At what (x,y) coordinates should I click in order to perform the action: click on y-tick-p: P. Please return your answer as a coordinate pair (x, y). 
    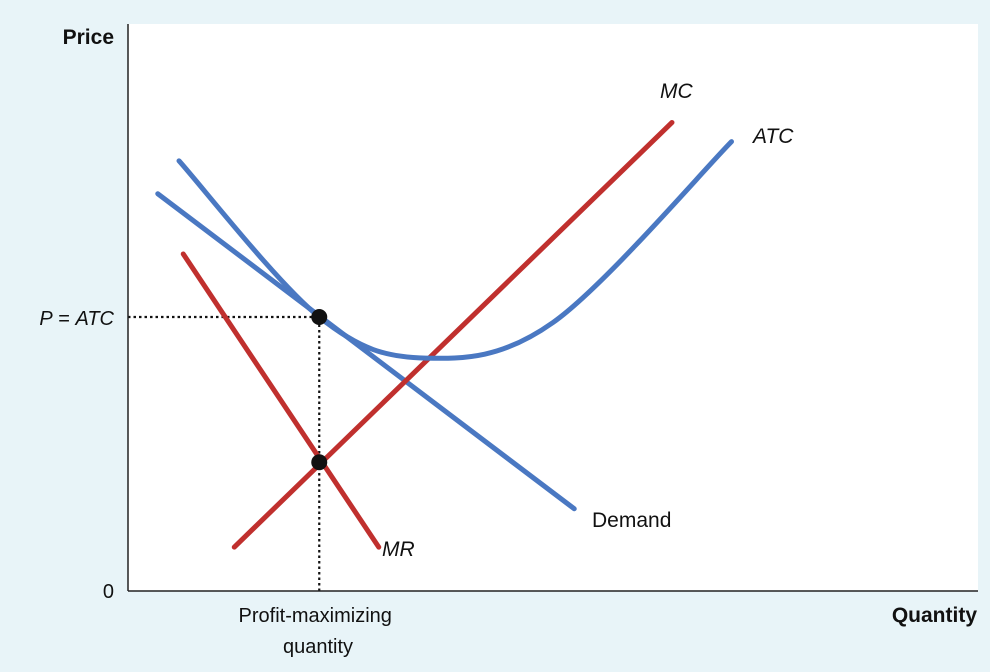
    Looking at the image, I should click on (46, 319).